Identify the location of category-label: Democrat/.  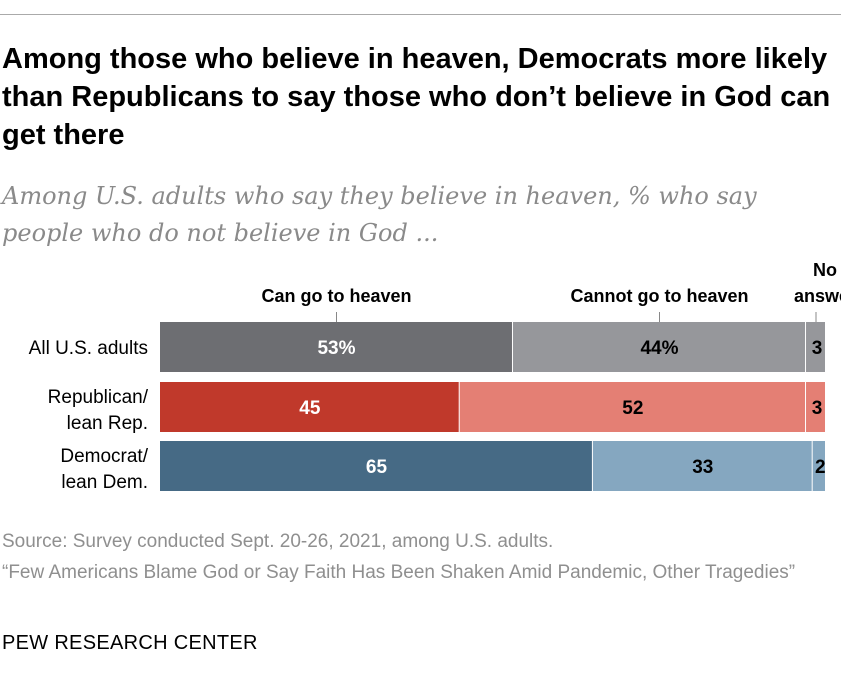
(104, 456).